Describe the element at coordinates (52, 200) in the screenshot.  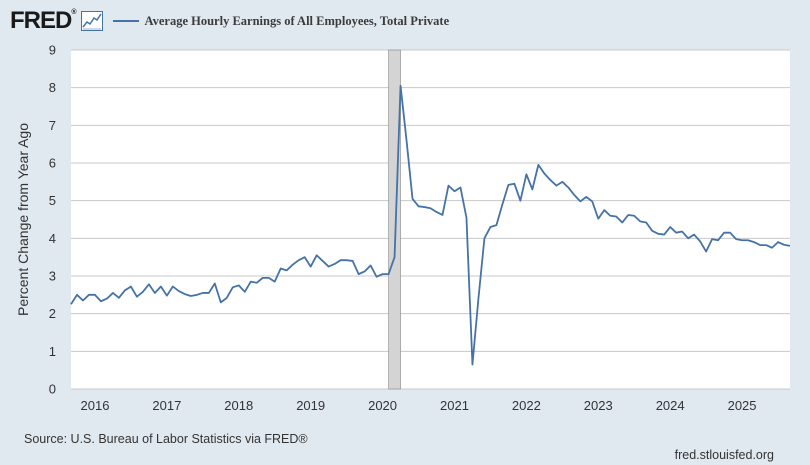
I see `y-tick-label: 5` at that location.